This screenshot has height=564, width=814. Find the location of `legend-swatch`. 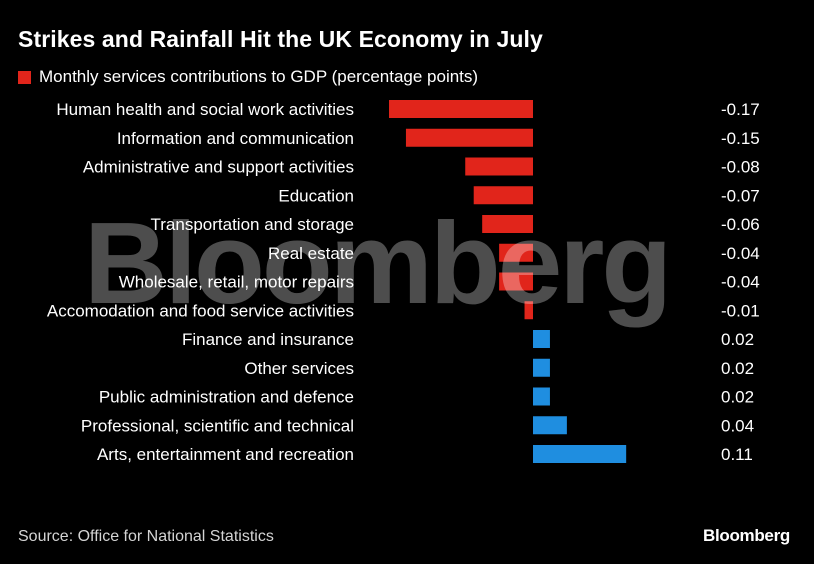

legend-swatch is located at coordinates (24, 77).